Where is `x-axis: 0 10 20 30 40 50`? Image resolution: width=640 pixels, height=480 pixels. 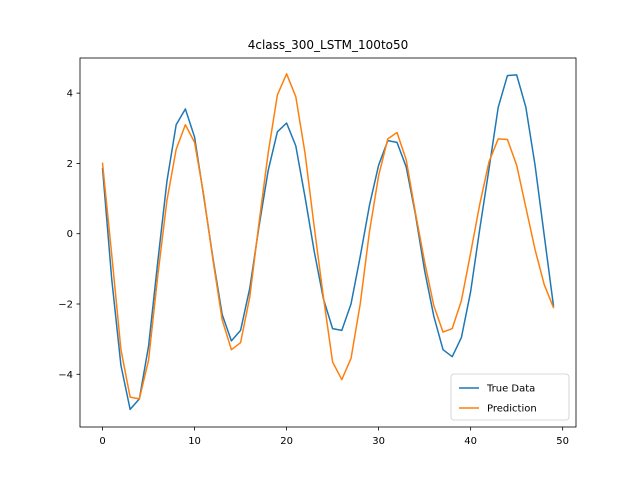
x-axis: 0 10 20 30 40 50 is located at coordinates (334, 437).